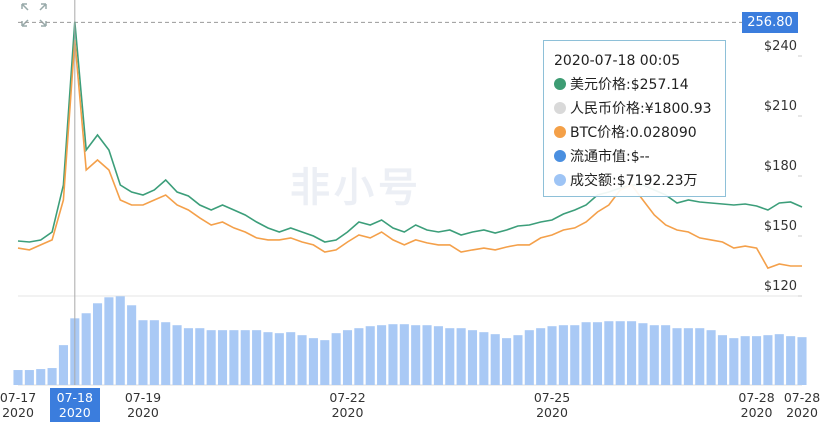  Describe the element at coordinates (780, 286) in the screenshot. I see `y-tick-label: $120` at that location.